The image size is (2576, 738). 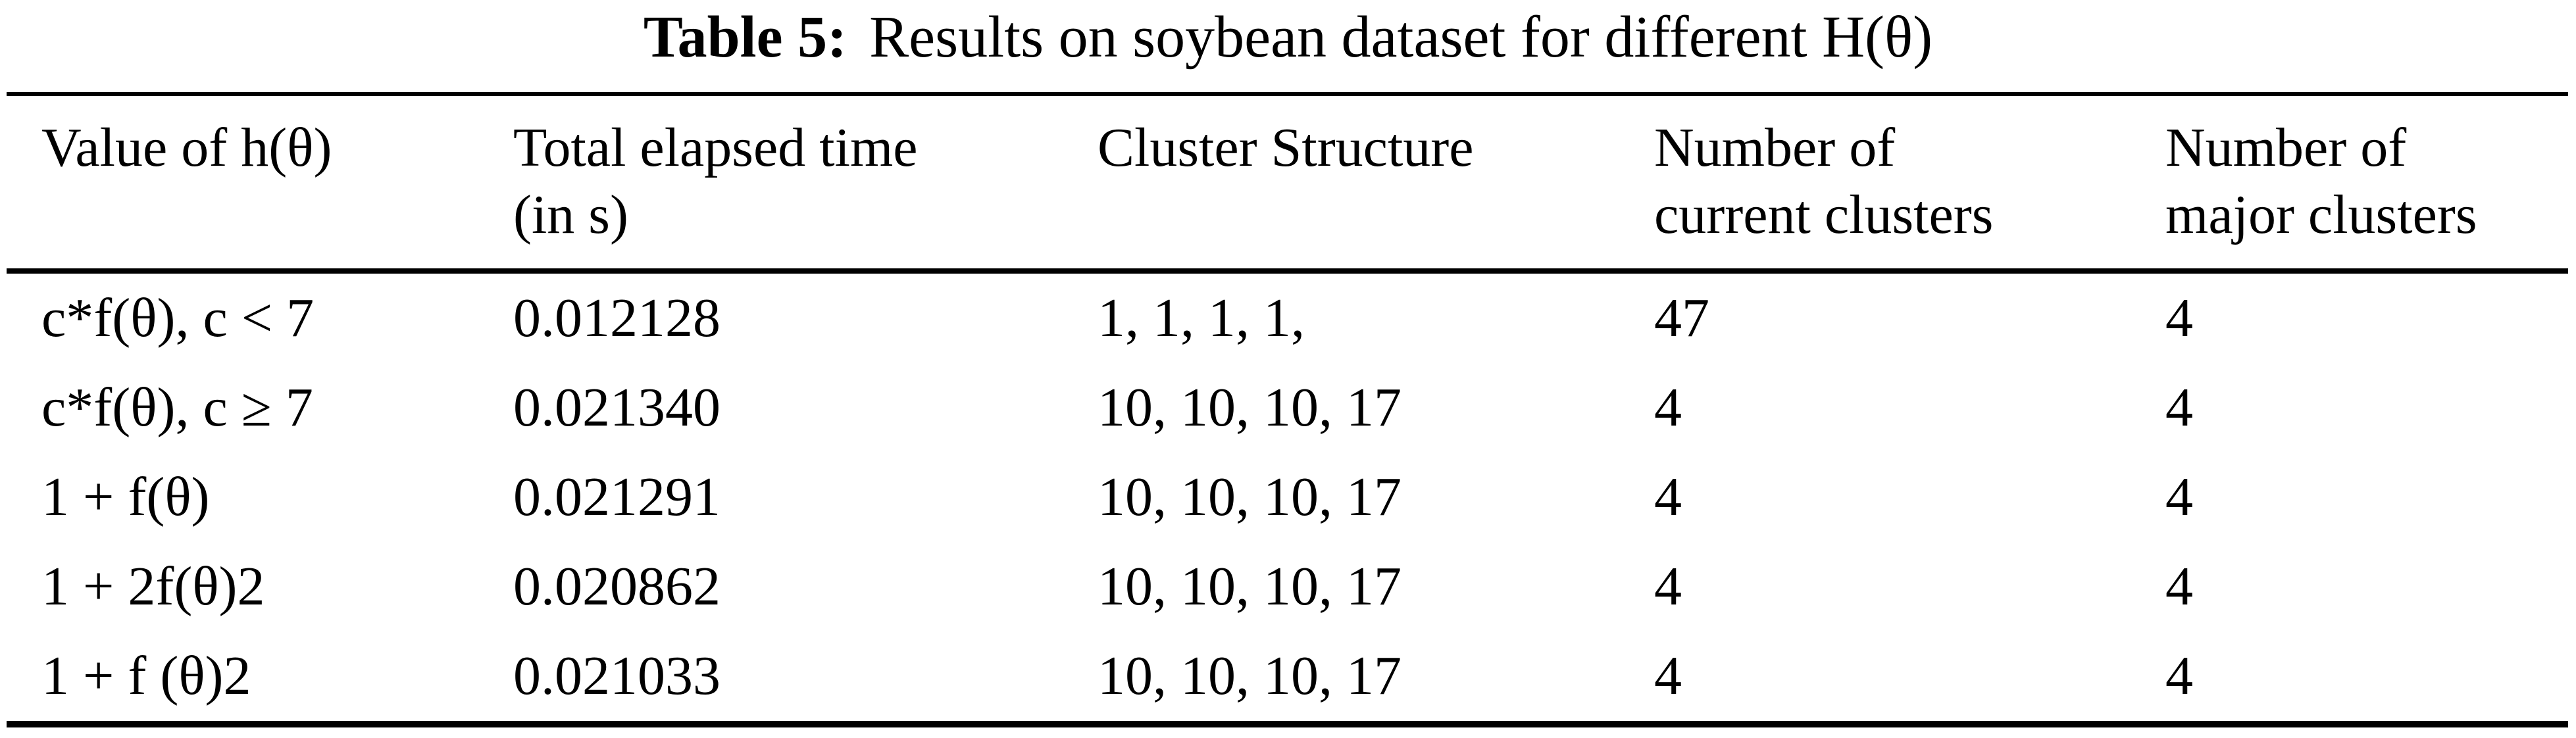 What do you see at coordinates (616, 586) in the screenshot?
I see `table-cell: 0.020862` at bounding box center [616, 586].